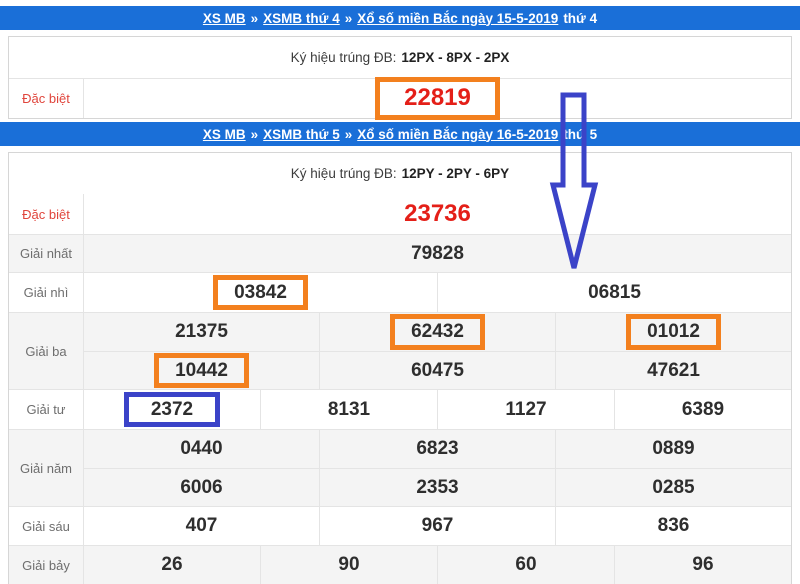  I want to click on breadcrumb-link-date: Xổ số miền Bắc ngày 16-5-2019, so click(458, 134).